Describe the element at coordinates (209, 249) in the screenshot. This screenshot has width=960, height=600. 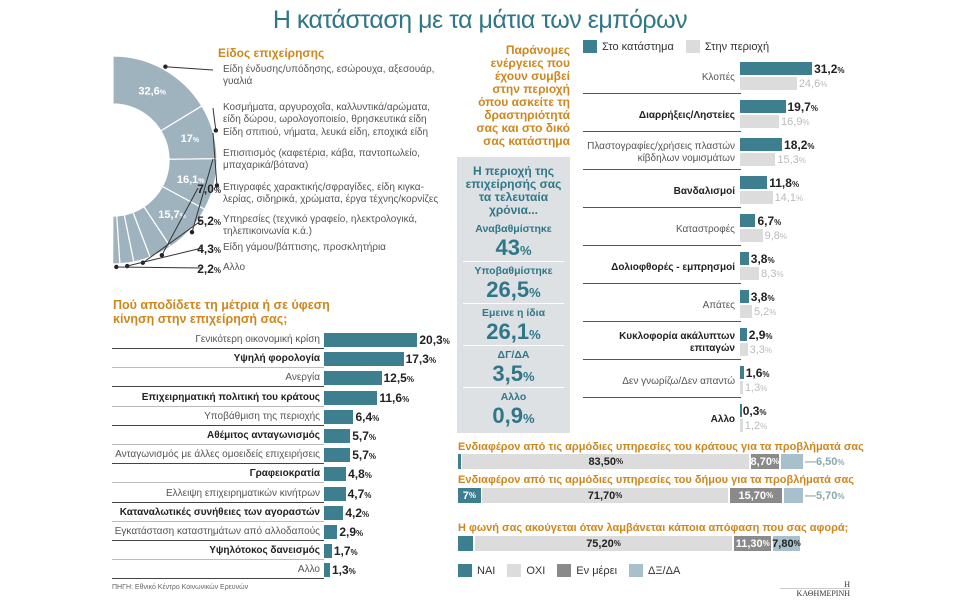
I see `donut-value: 4,3%` at that location.